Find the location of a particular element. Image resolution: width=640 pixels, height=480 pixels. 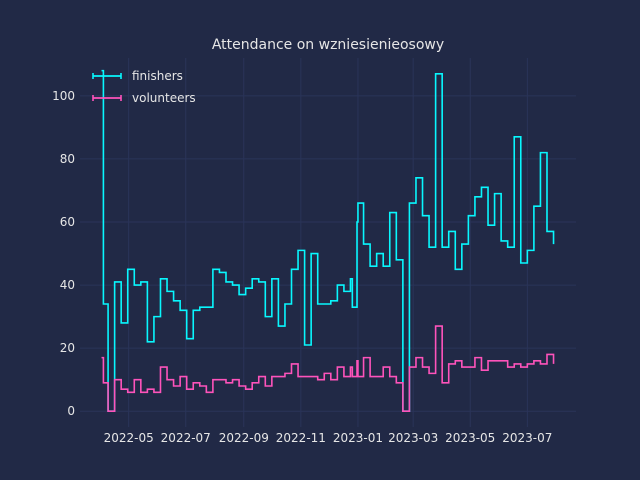

y-tick-label: 20 is located at coordinates (67, 348).